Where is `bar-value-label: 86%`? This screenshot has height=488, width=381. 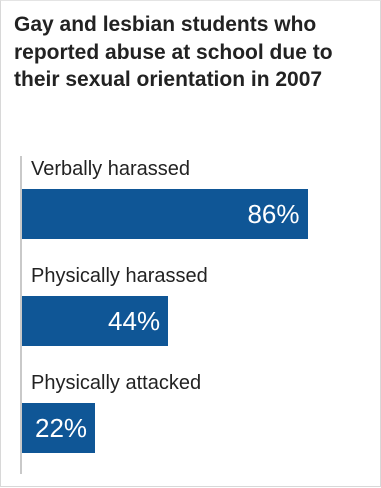
bar-value-label: 86% is located at coordinates (273, 214).